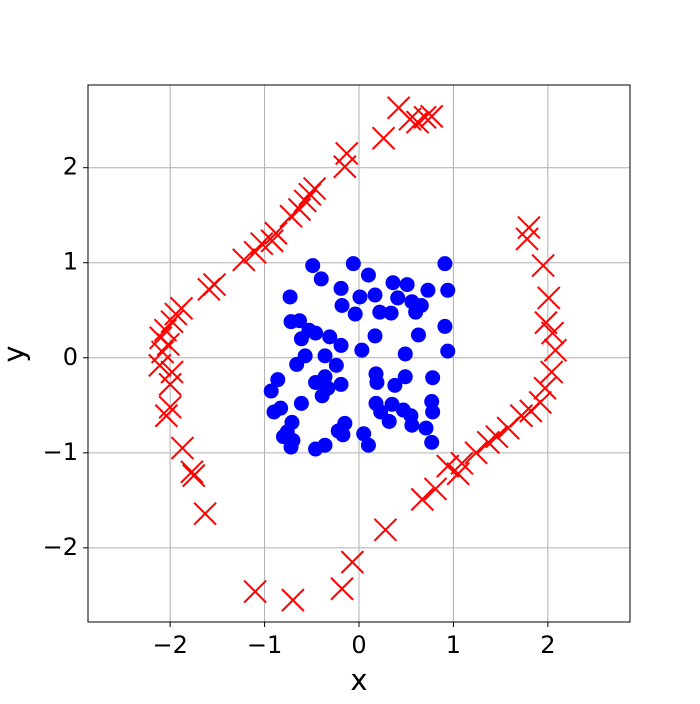 The width and height of the screenshot is (700, 704). I want to click on x-tick-label: −2, so click(169, 645).